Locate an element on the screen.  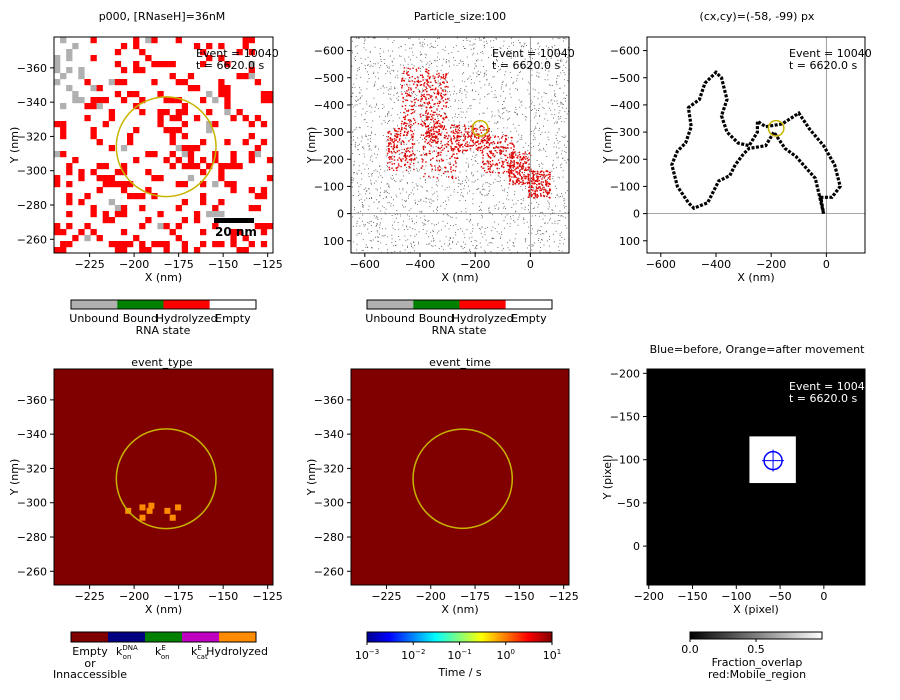
region-circle is located at coordinates (463, 479).